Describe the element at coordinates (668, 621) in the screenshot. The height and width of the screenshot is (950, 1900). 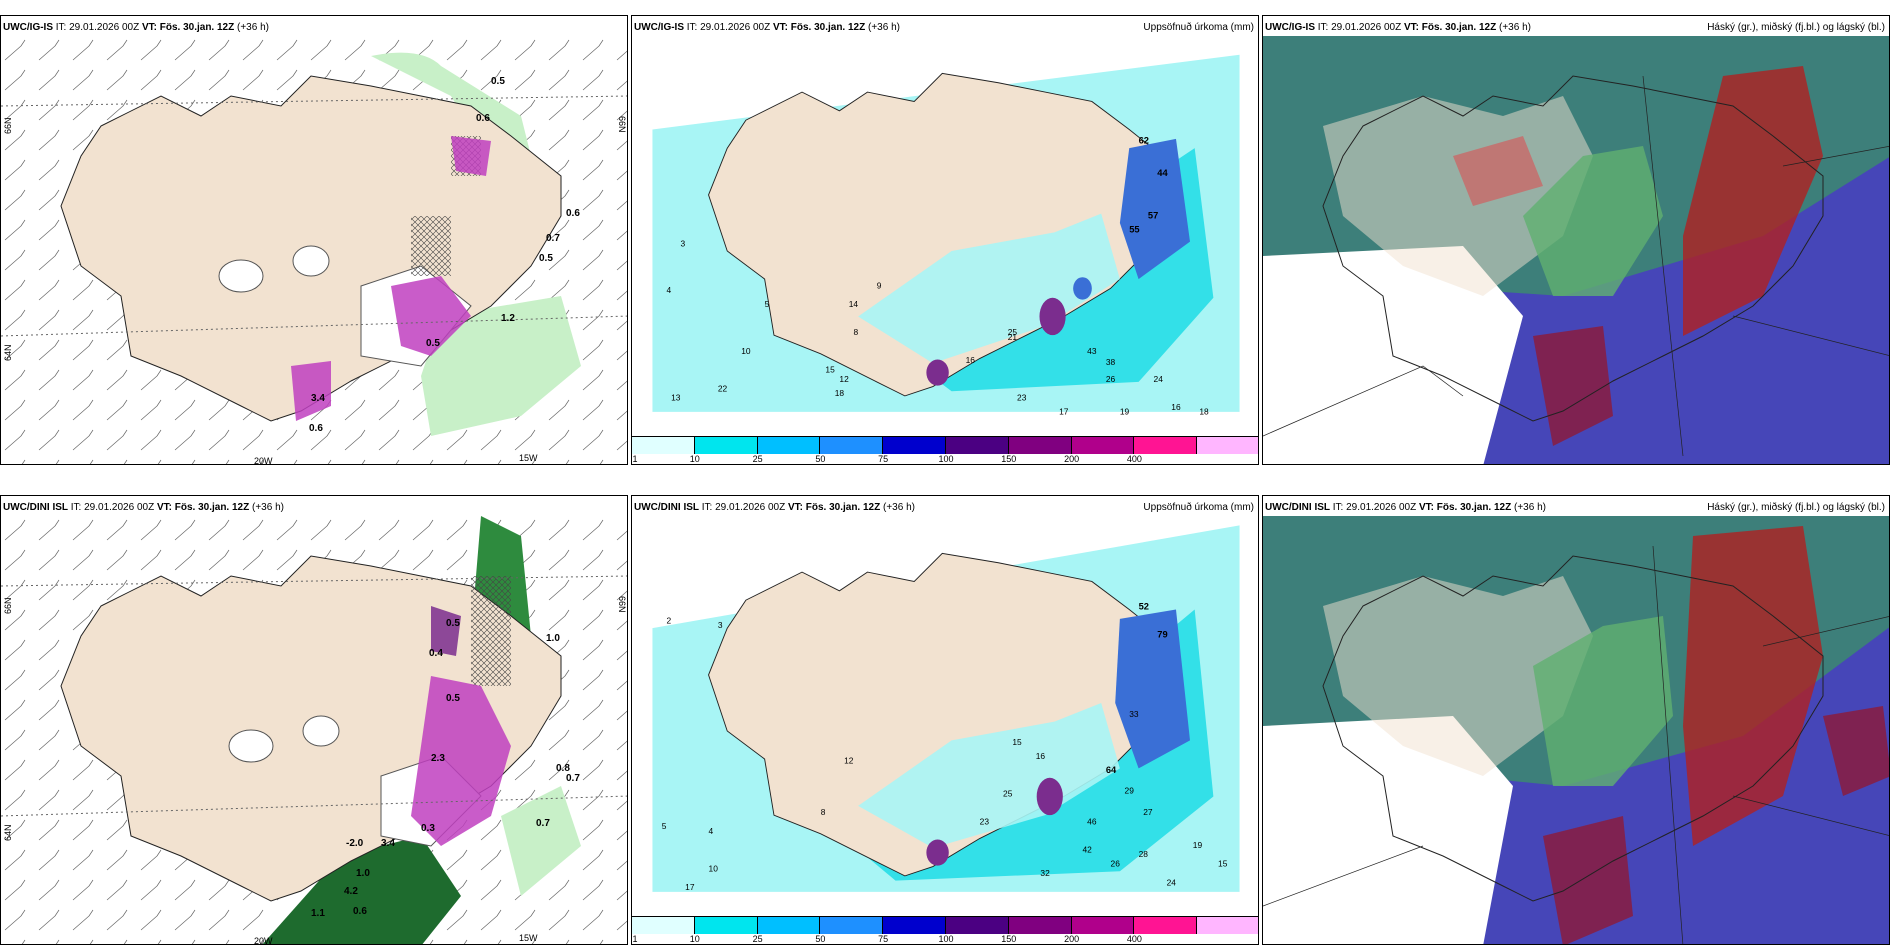
I see `svg-text: 2` at that location.